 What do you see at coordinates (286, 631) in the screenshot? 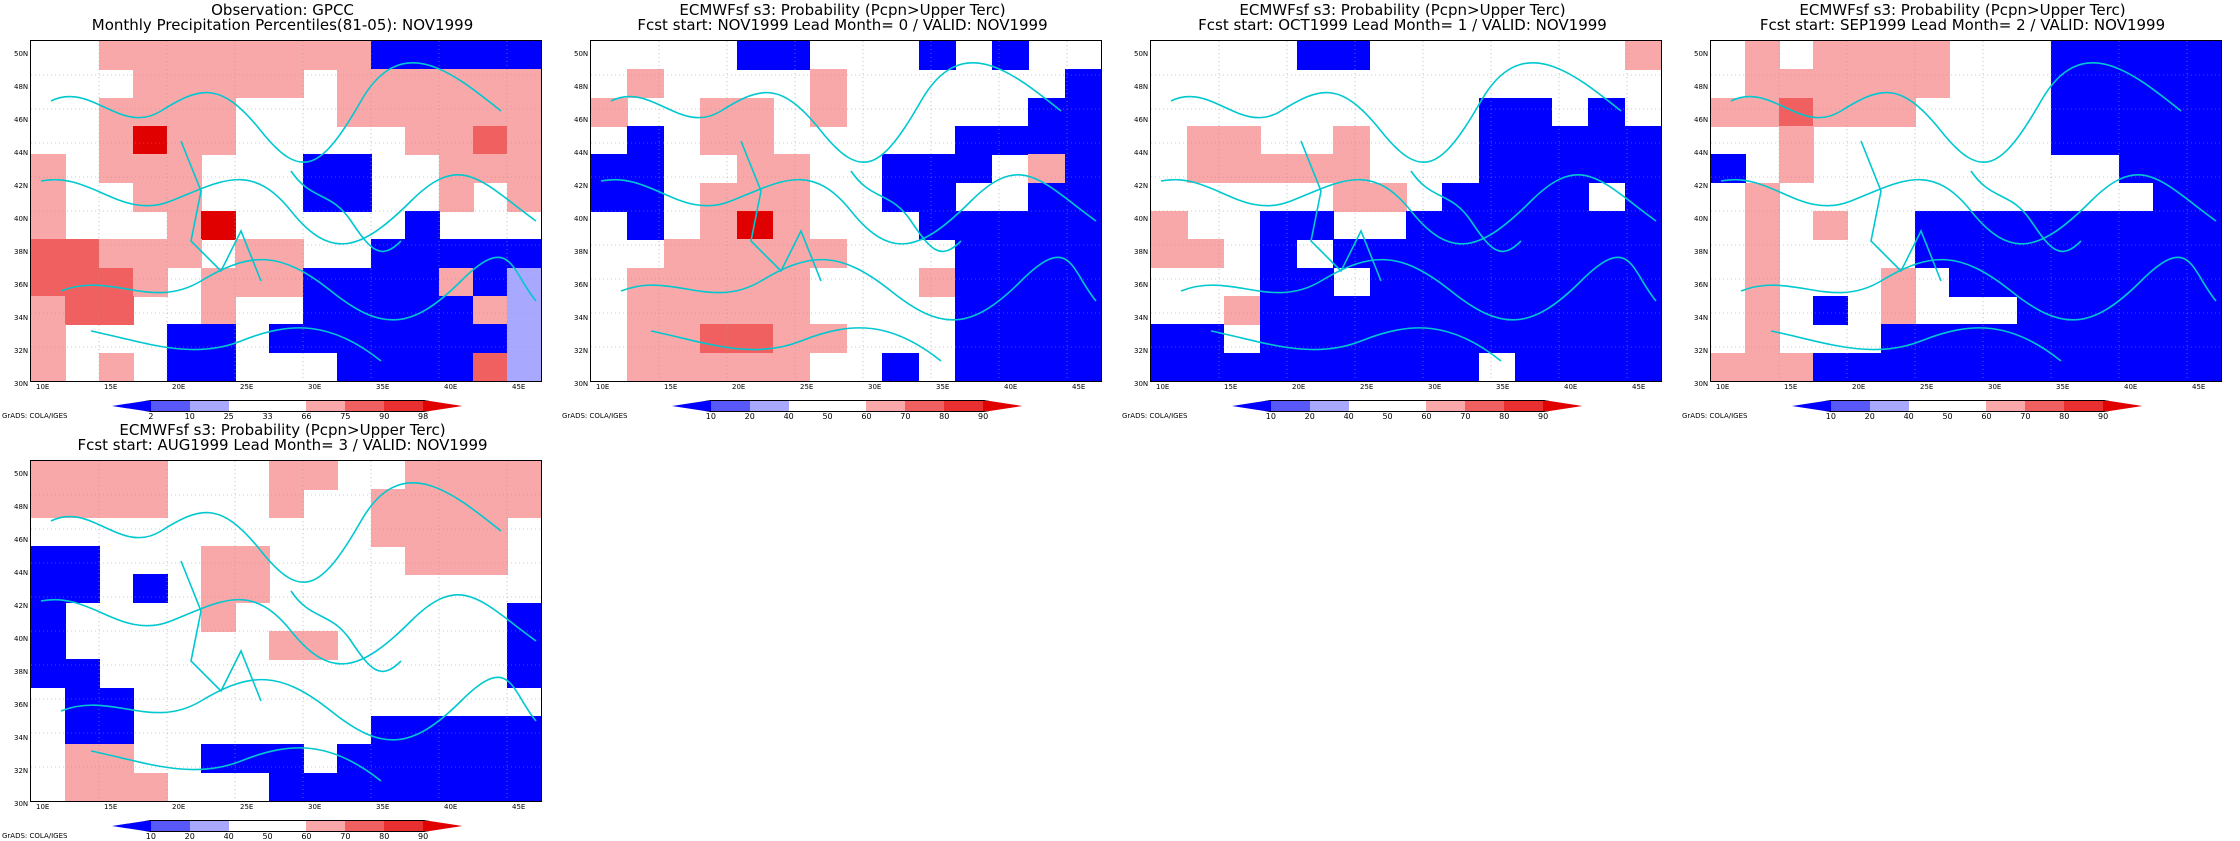
I see `coastline-overlay` at bounding box center [286, 631].